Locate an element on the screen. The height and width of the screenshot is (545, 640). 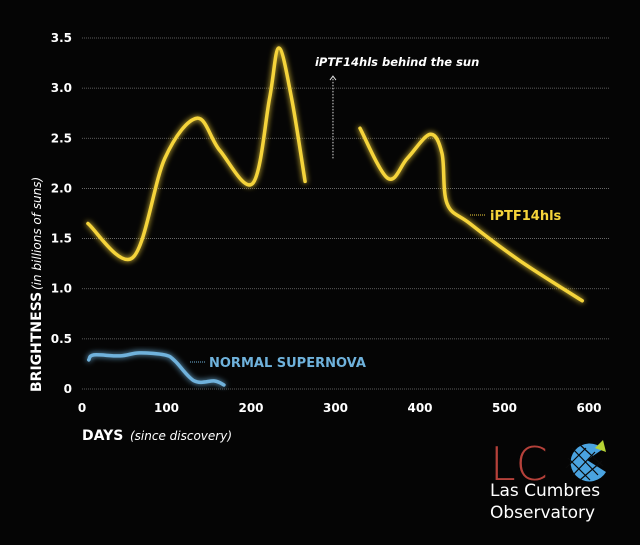
y-tick-label: 2.0 is located at coordinates (61, 188).